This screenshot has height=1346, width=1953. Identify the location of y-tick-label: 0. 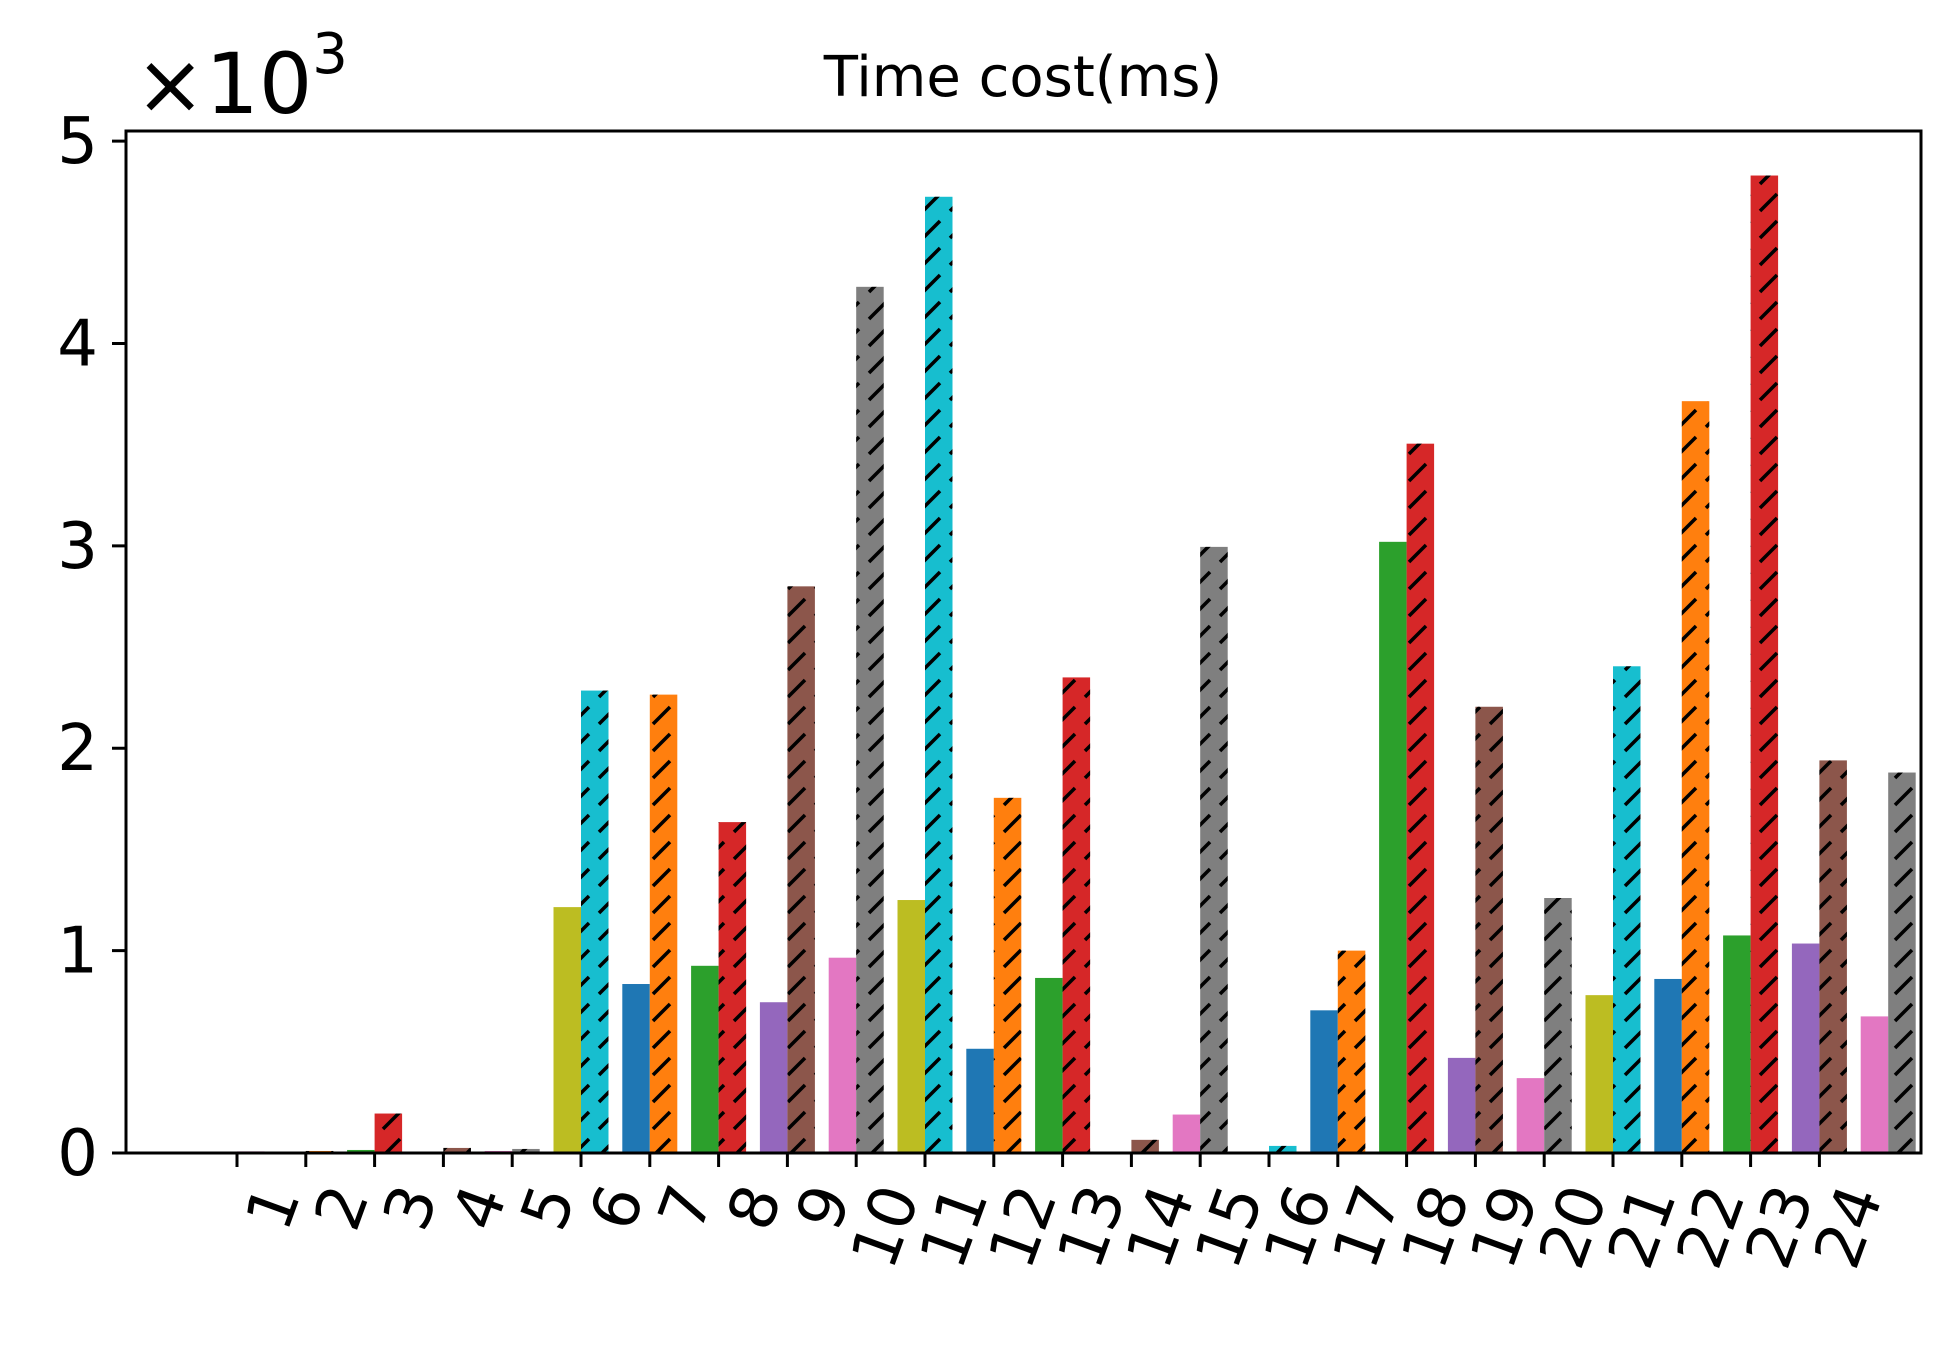
(77, 1154).